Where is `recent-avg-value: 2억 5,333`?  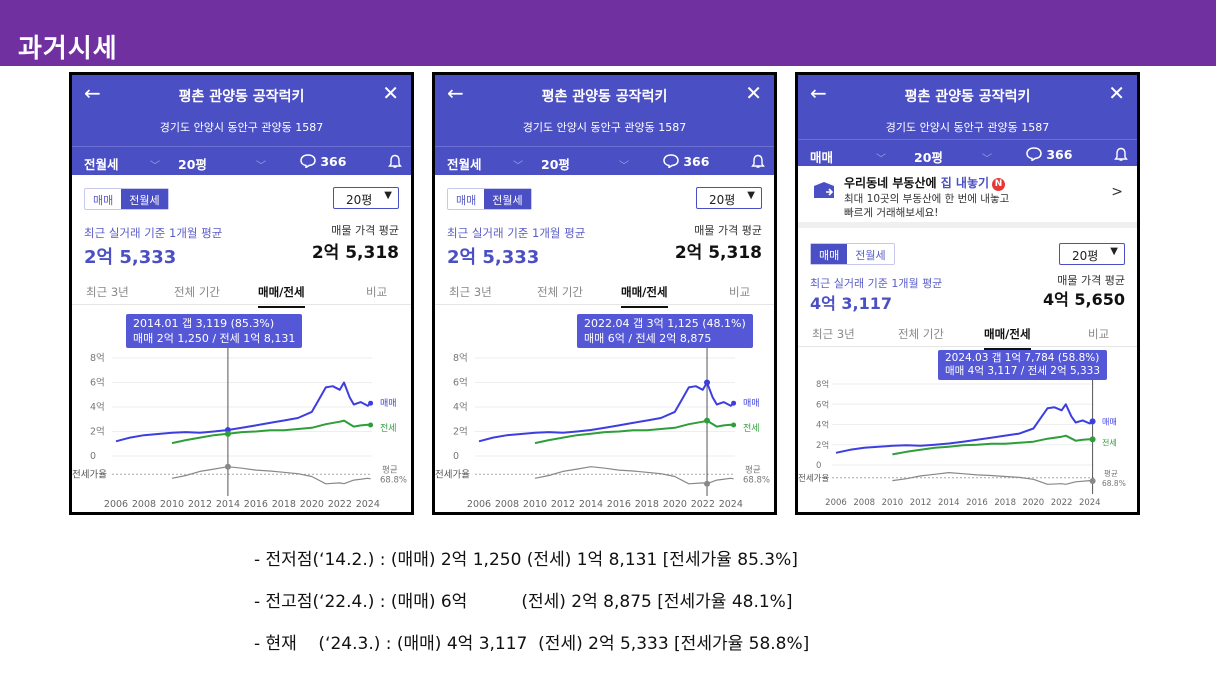
recent-avg-value: 2억 5,333 is located at coordinates (493, 257).